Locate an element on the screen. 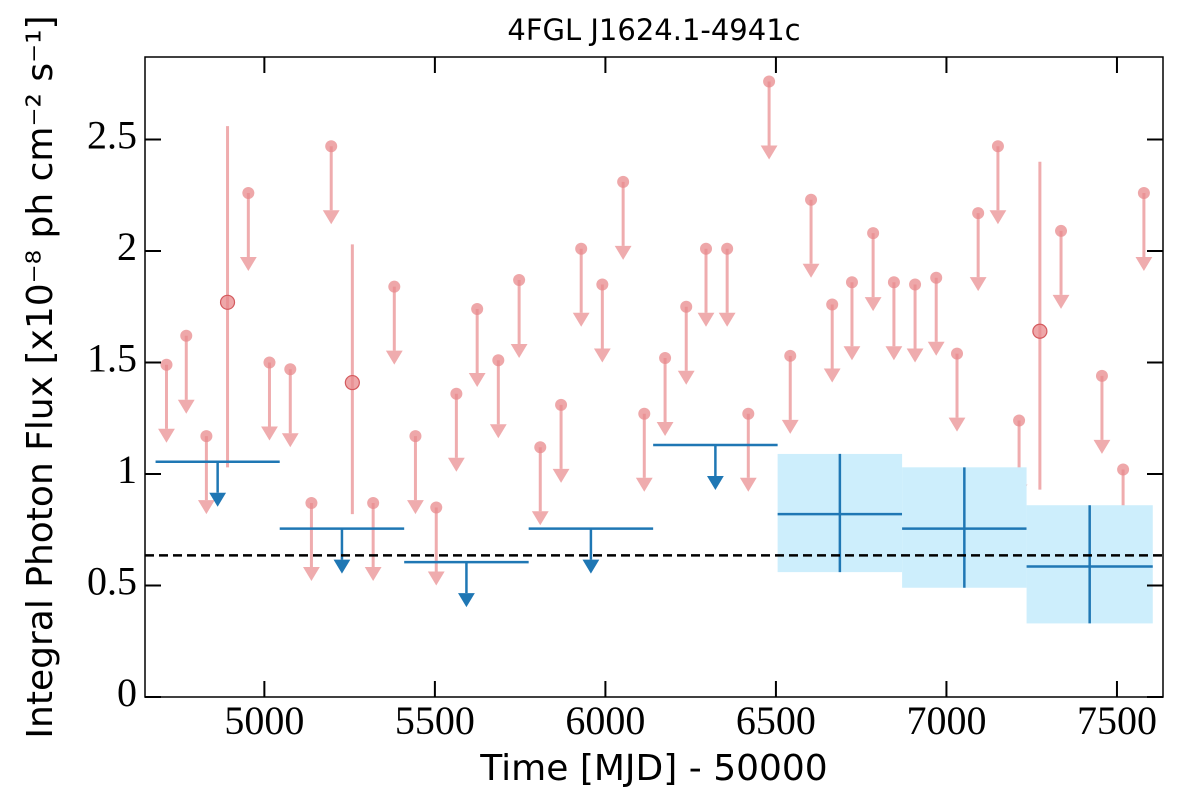  y-tick-label: 0.5 is located at coordinates (112, 581).